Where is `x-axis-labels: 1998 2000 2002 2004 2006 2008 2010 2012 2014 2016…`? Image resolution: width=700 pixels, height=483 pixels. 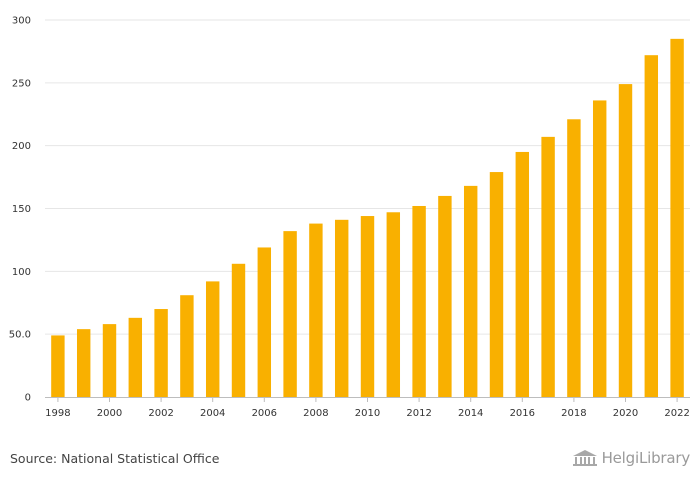 x-axis-labels: 1998 2000 2002 2004 2006 2008 2010 2012 2014 2016… is located at coordinates (367, 408).